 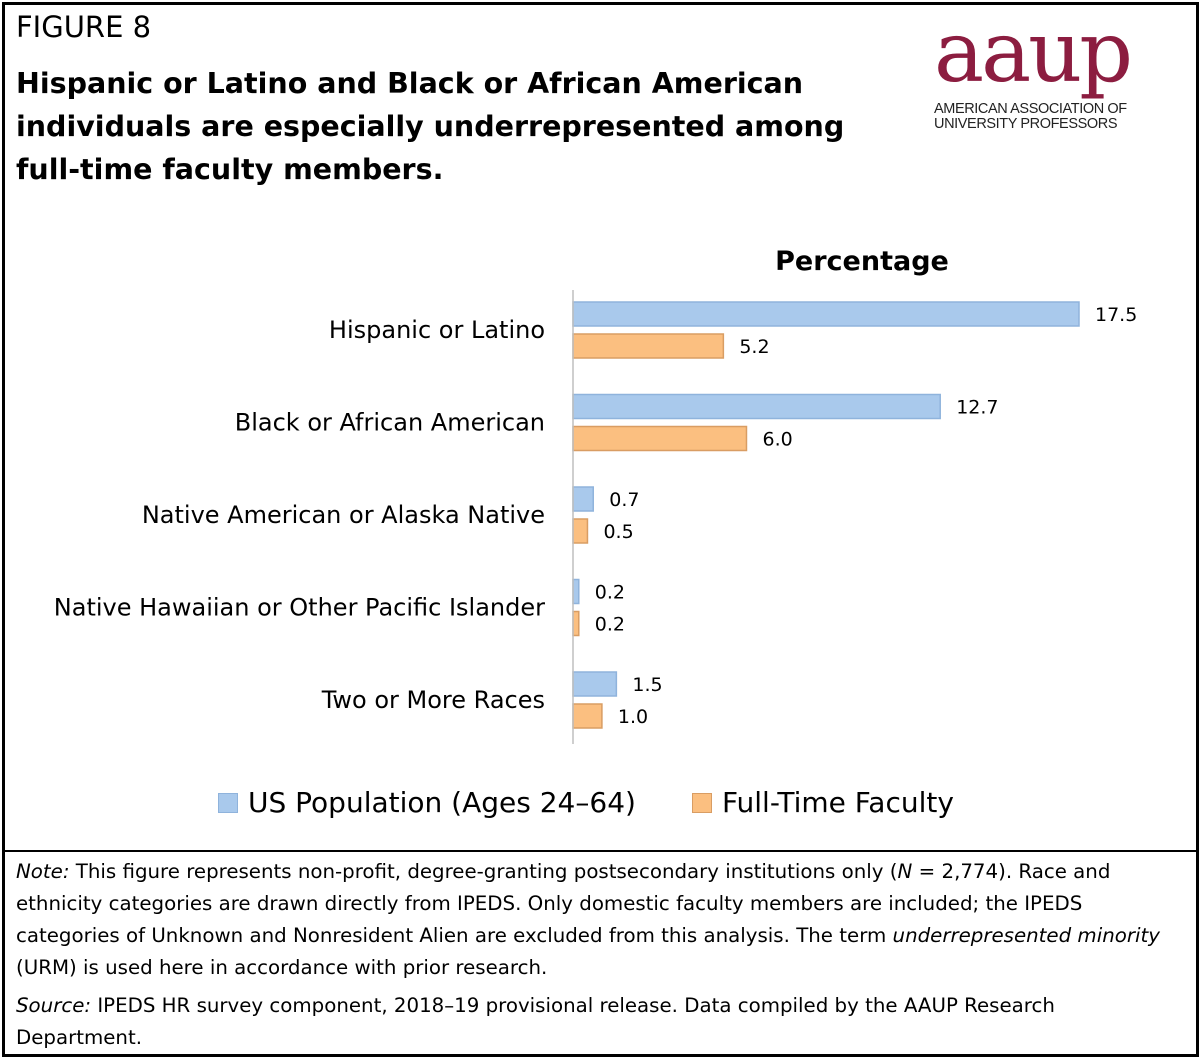 What do you see at coordinates (1116, 315) in the screenshot?
I see `data-label-us-population-hispanic-or-latino: 17.5` at bounding box center [1116, 315].